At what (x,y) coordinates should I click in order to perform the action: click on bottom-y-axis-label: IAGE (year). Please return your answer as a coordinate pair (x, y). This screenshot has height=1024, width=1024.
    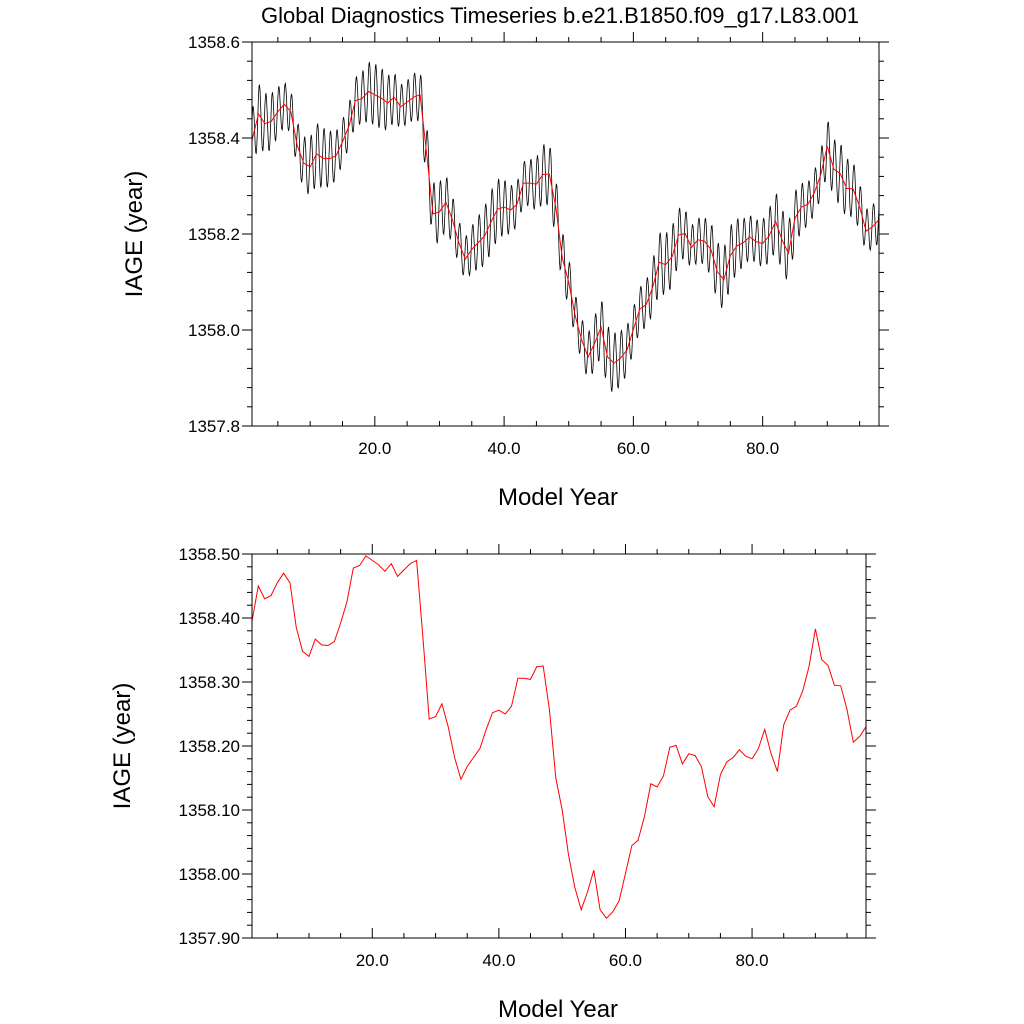
    Looking at the image, I should click on (122, 746).